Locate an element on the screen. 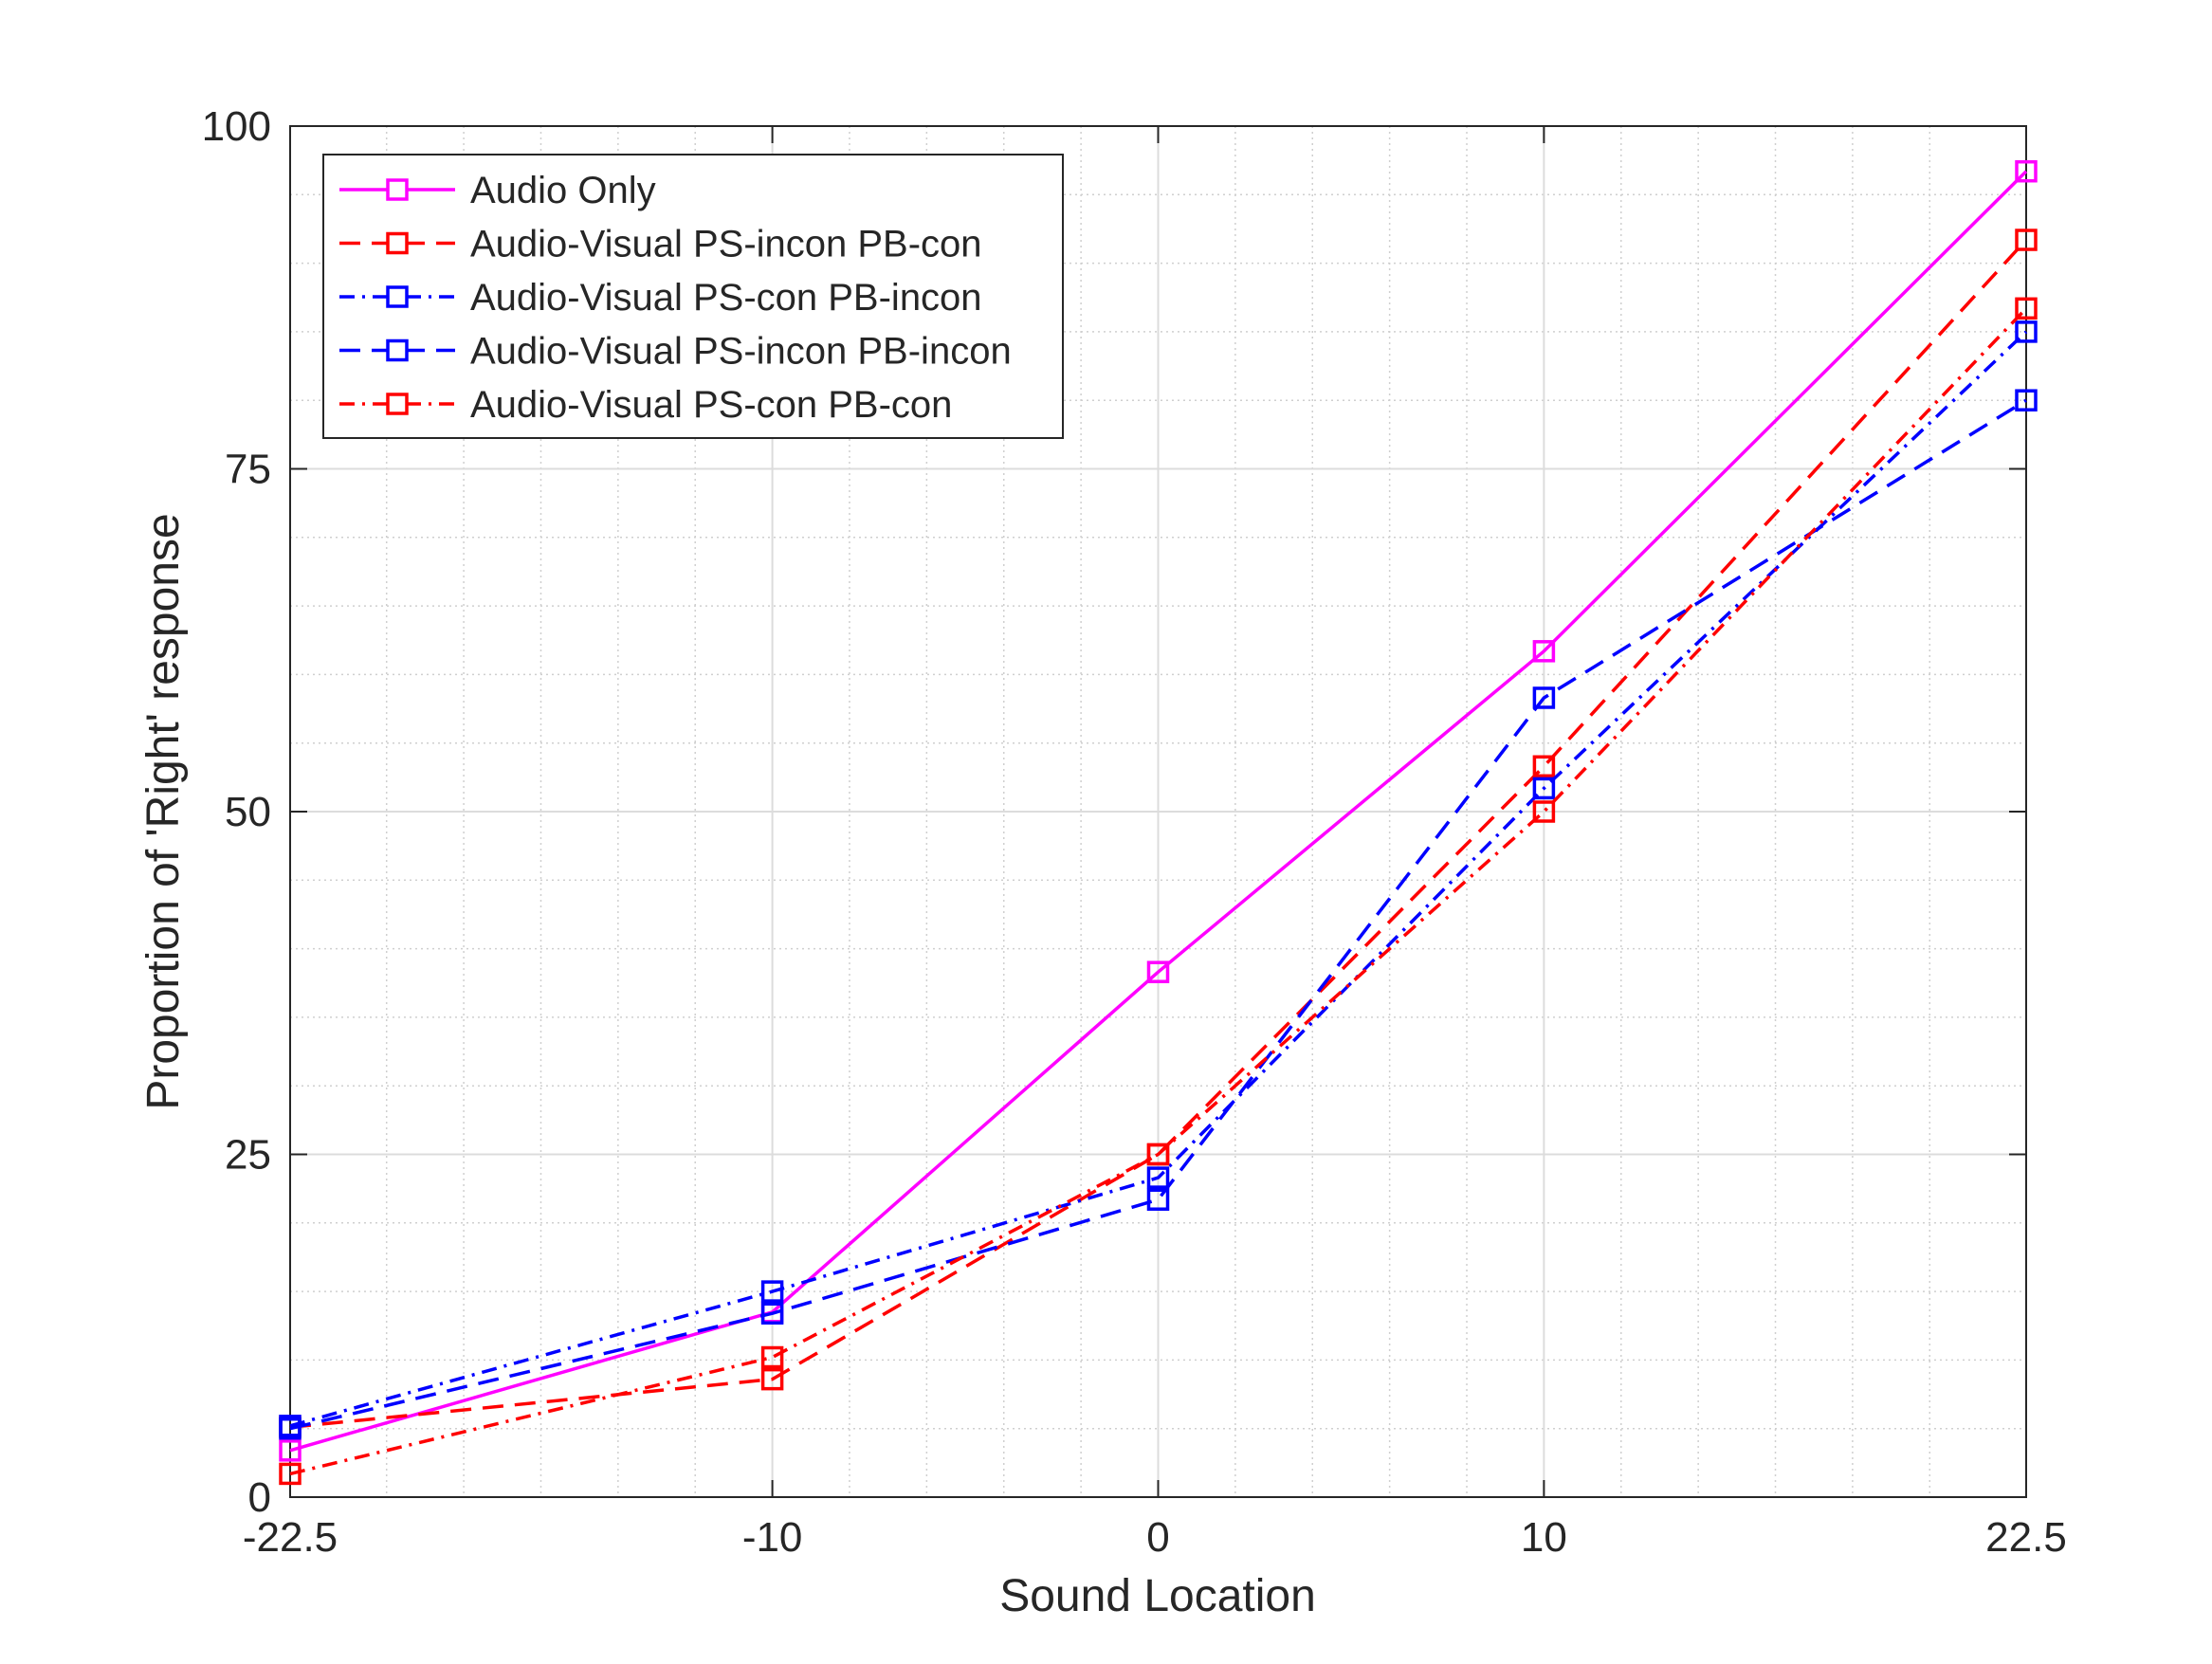 The width and height of the screenshot is (2212, 1664). legend-label: Audio-Visual PS-incon PB-incon is located at coordinates (741, 352).